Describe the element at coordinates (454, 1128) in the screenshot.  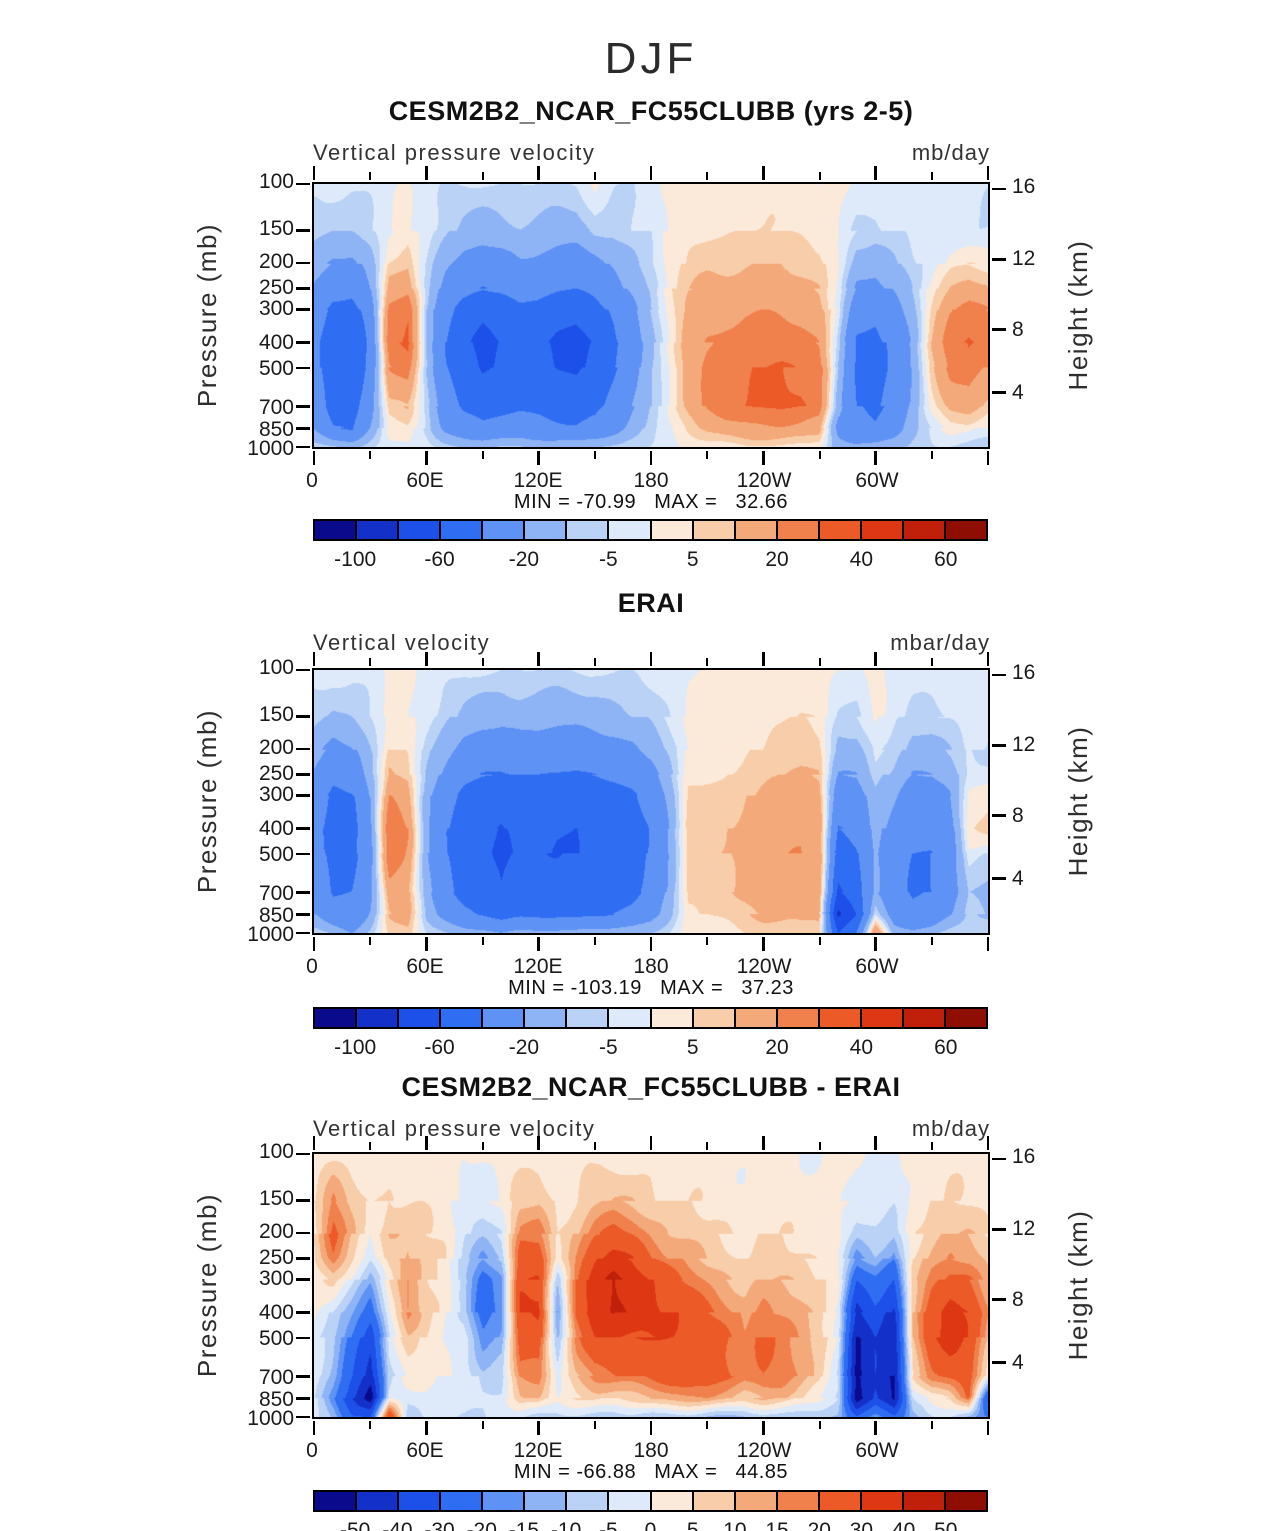
I see `field-label: Vertical pressure velocity` at that location.